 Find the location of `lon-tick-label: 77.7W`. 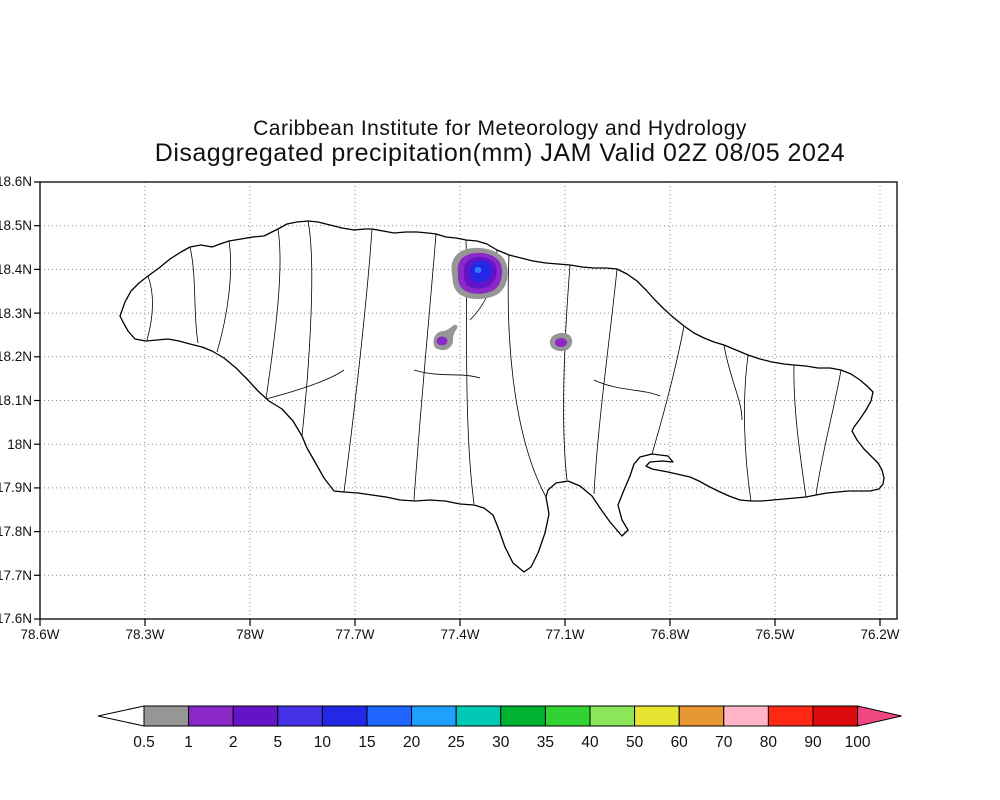

lon-tick-label: 77.7W is located at coordinates (354, 634).